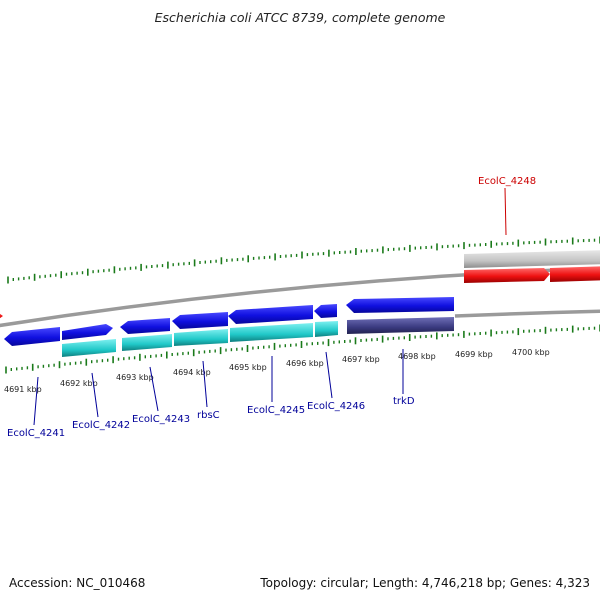 This screenshot has width=600, height=600. I want to click on gene-box-EcolC_4246-rev, so click(326, 329).